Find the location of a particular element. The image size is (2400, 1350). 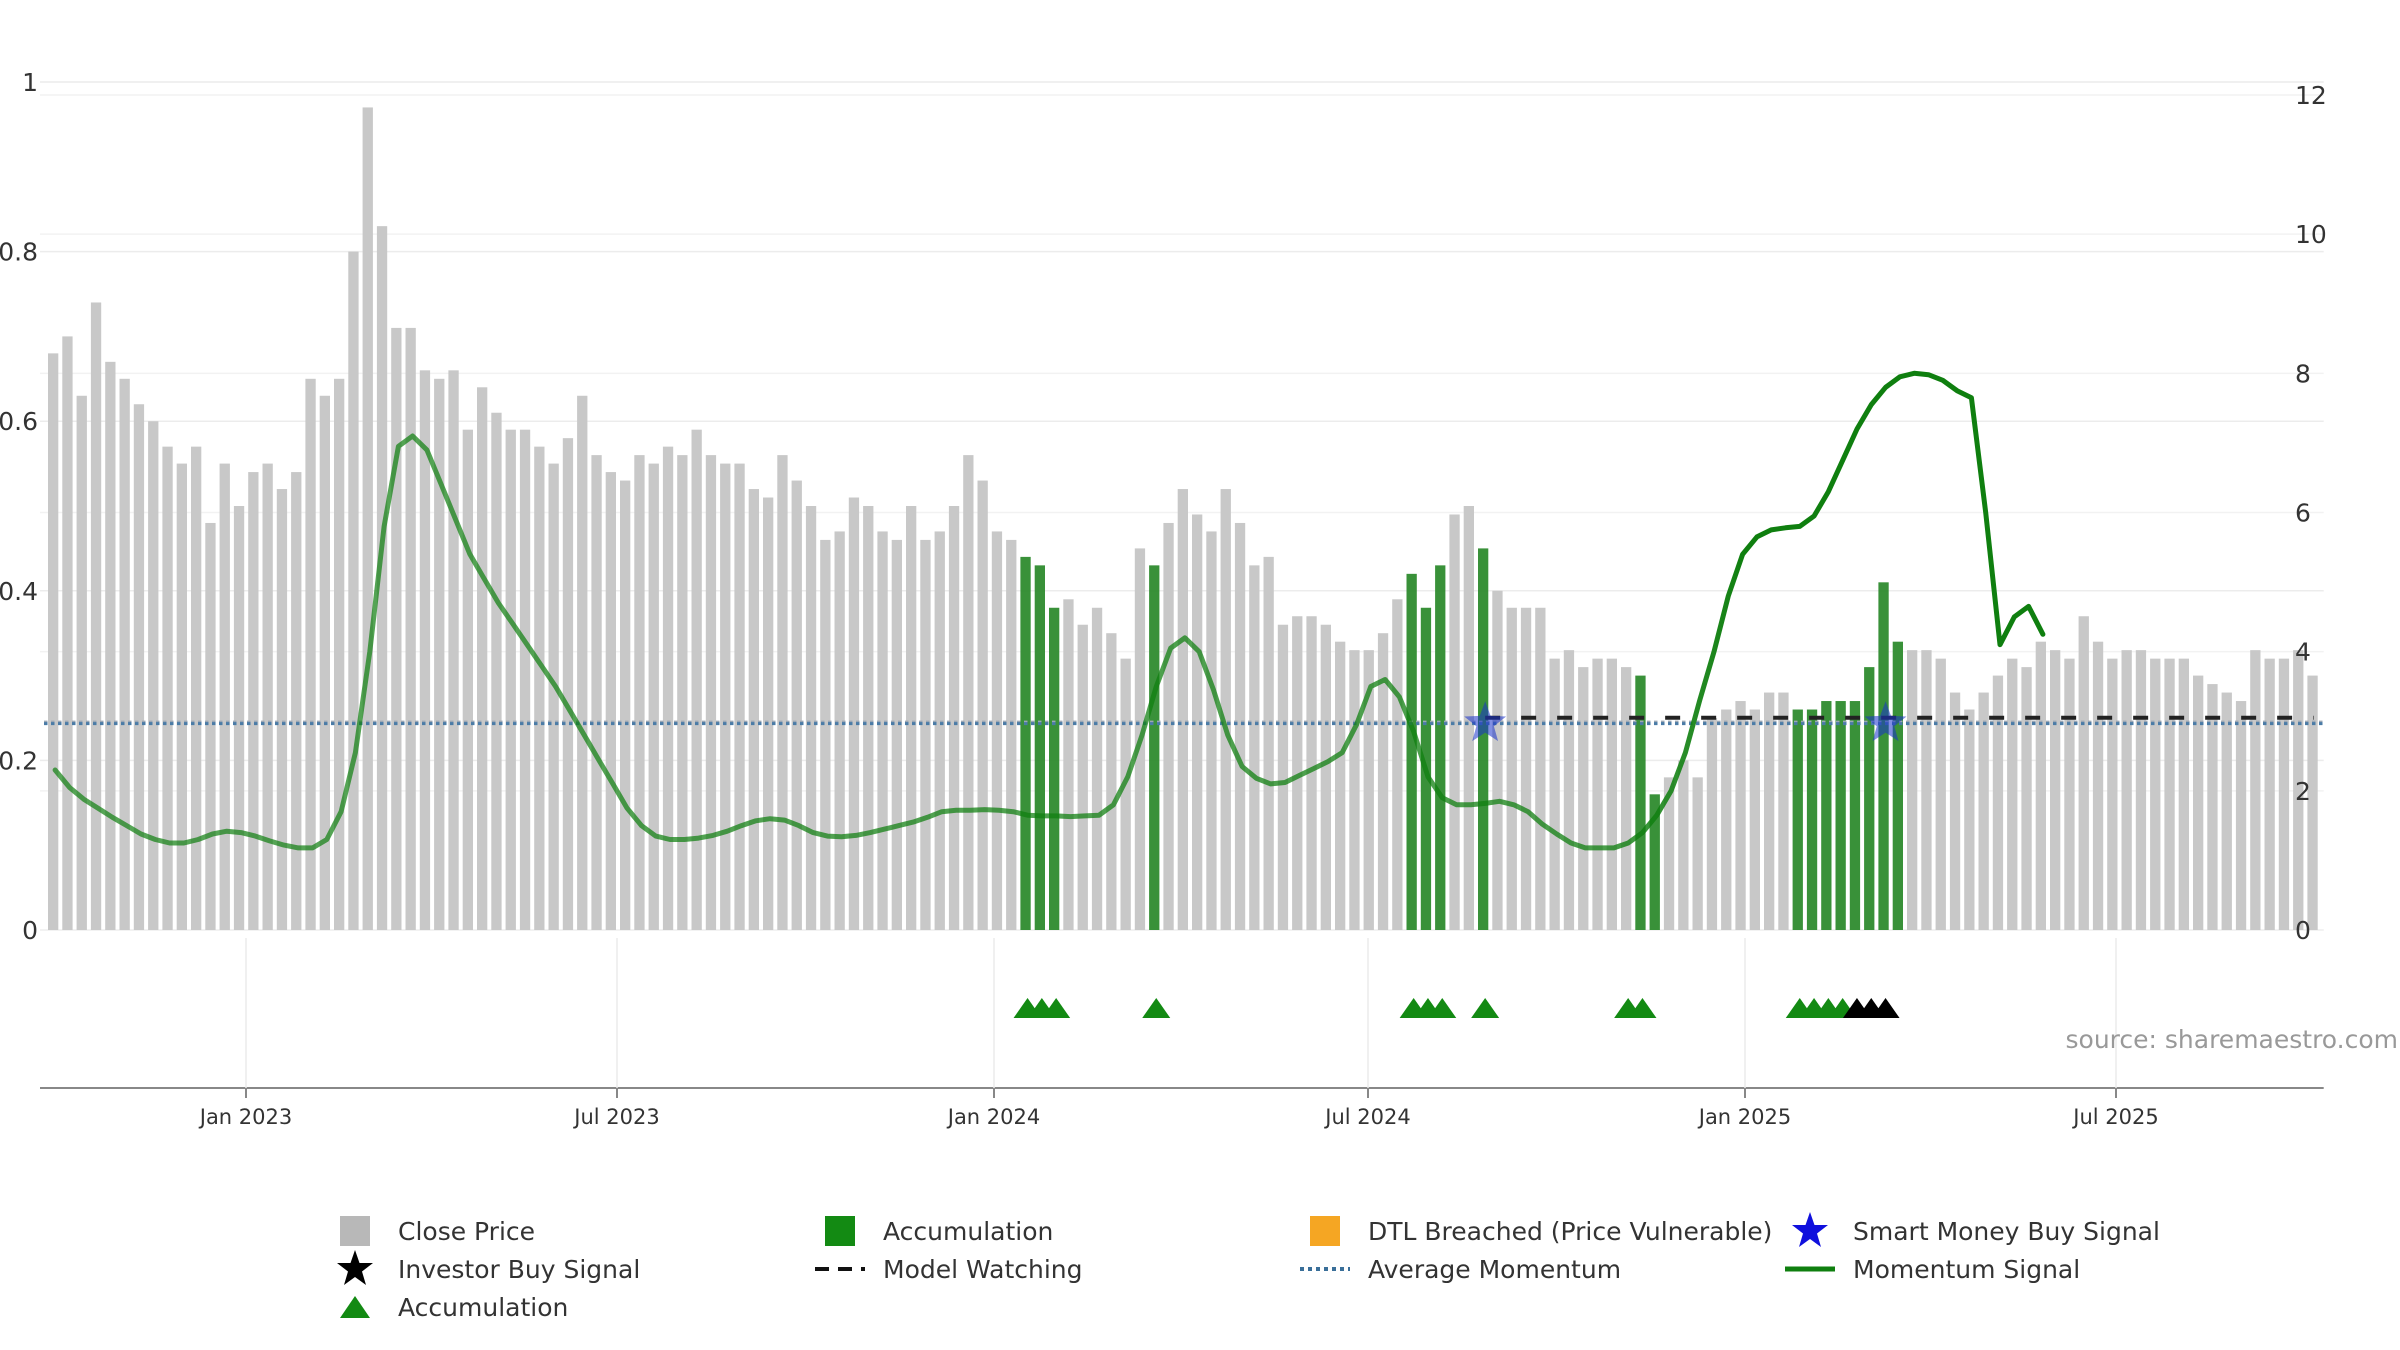

triangle-icon is located at coordinates (355, 1307).